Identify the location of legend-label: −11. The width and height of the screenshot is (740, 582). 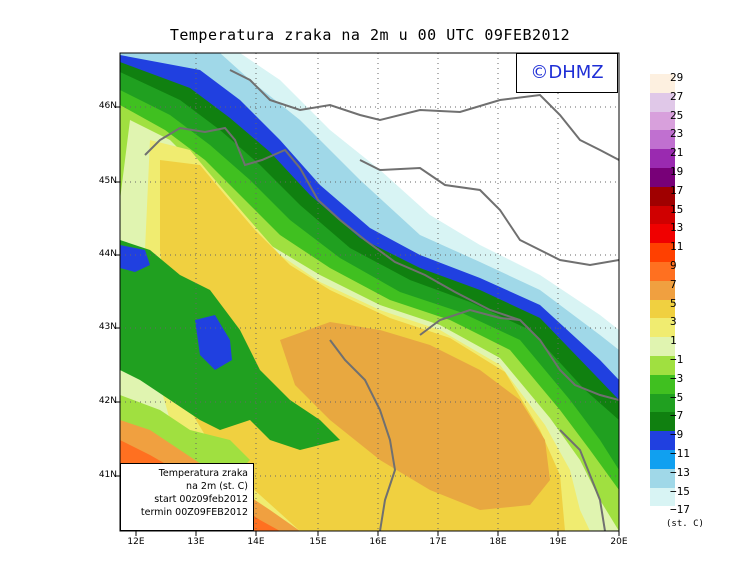
(680, 453).